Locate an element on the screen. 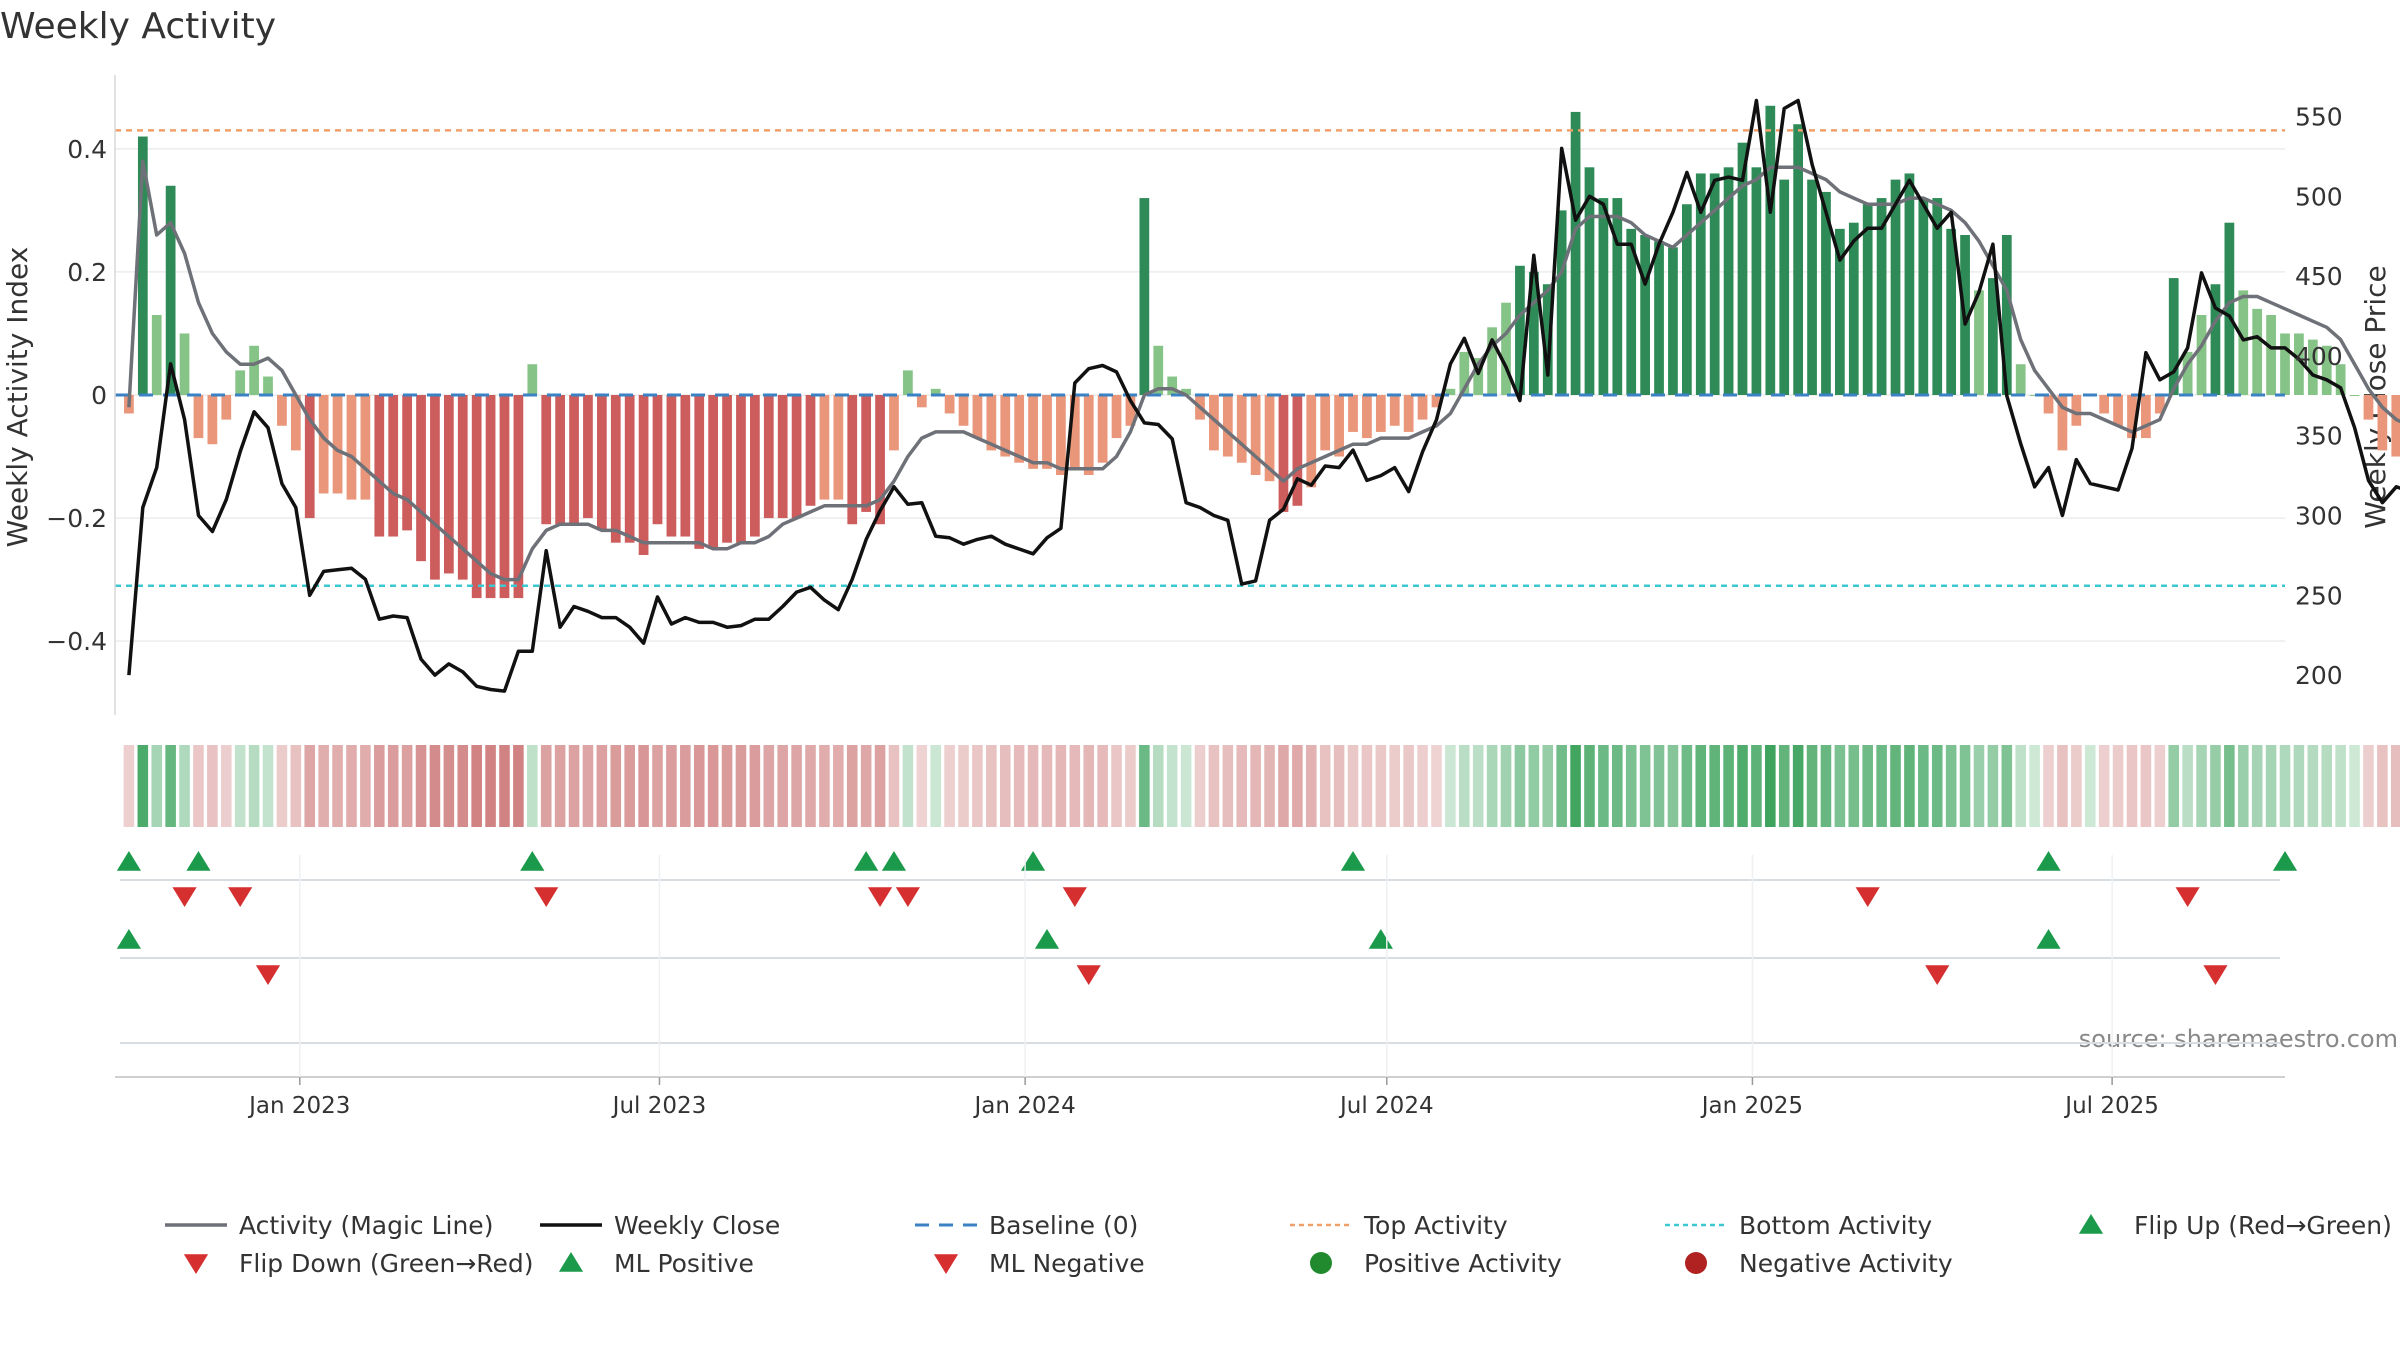 This screenshot has width=2400, height=1350. x-tick-label: Jul 2025 is located at coordinates (2111, 1106).